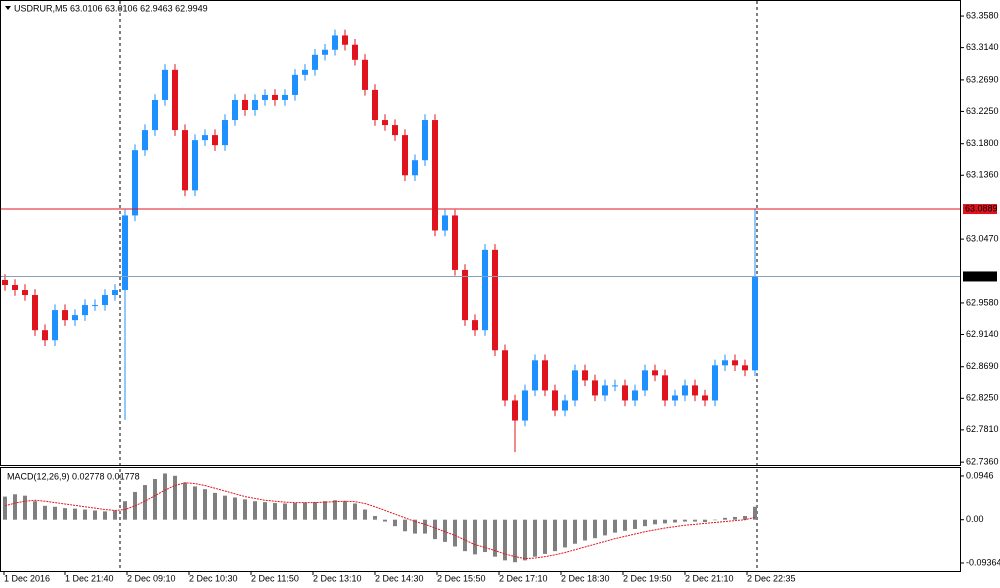 The height and width of the screenshot is (588, 1000). I want to click on menu-arrow, so click(8, 8).